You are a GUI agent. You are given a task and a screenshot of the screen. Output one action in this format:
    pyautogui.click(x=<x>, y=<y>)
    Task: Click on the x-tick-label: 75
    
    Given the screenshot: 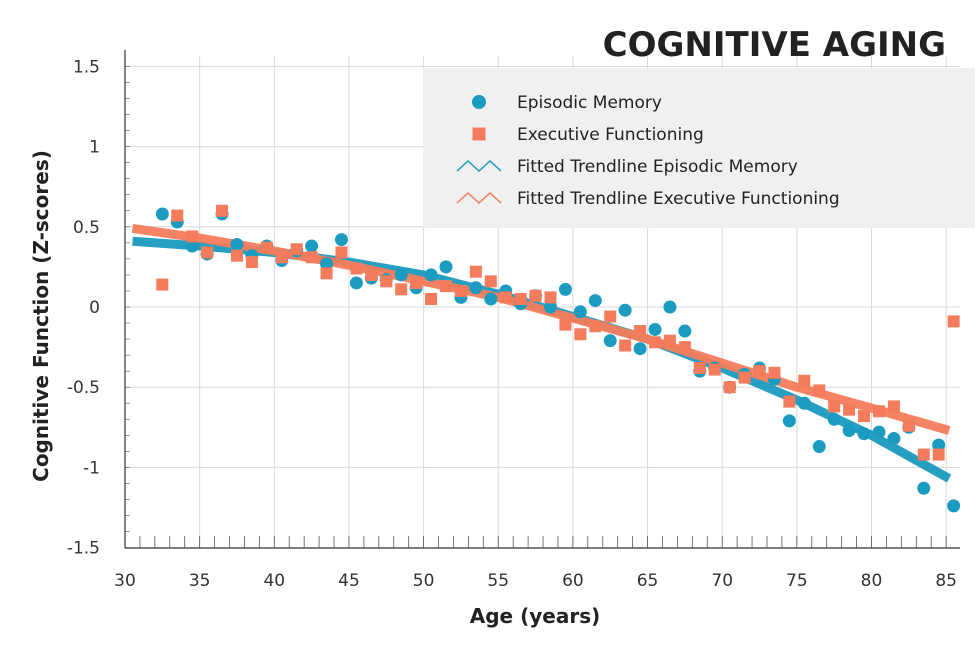 What is the action you would take?
    pyautogui.click(x=797, y=581)
    